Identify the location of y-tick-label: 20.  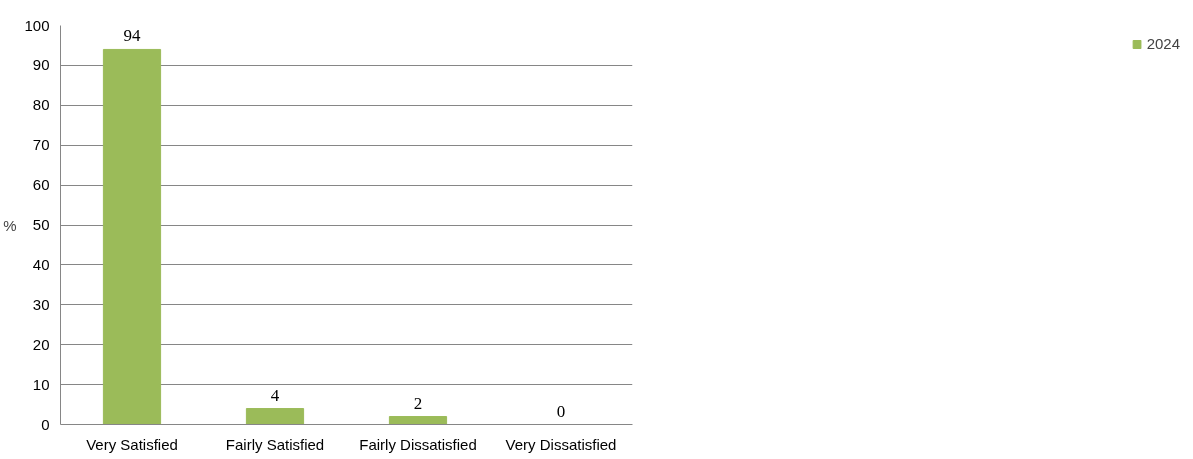
(41, 344).